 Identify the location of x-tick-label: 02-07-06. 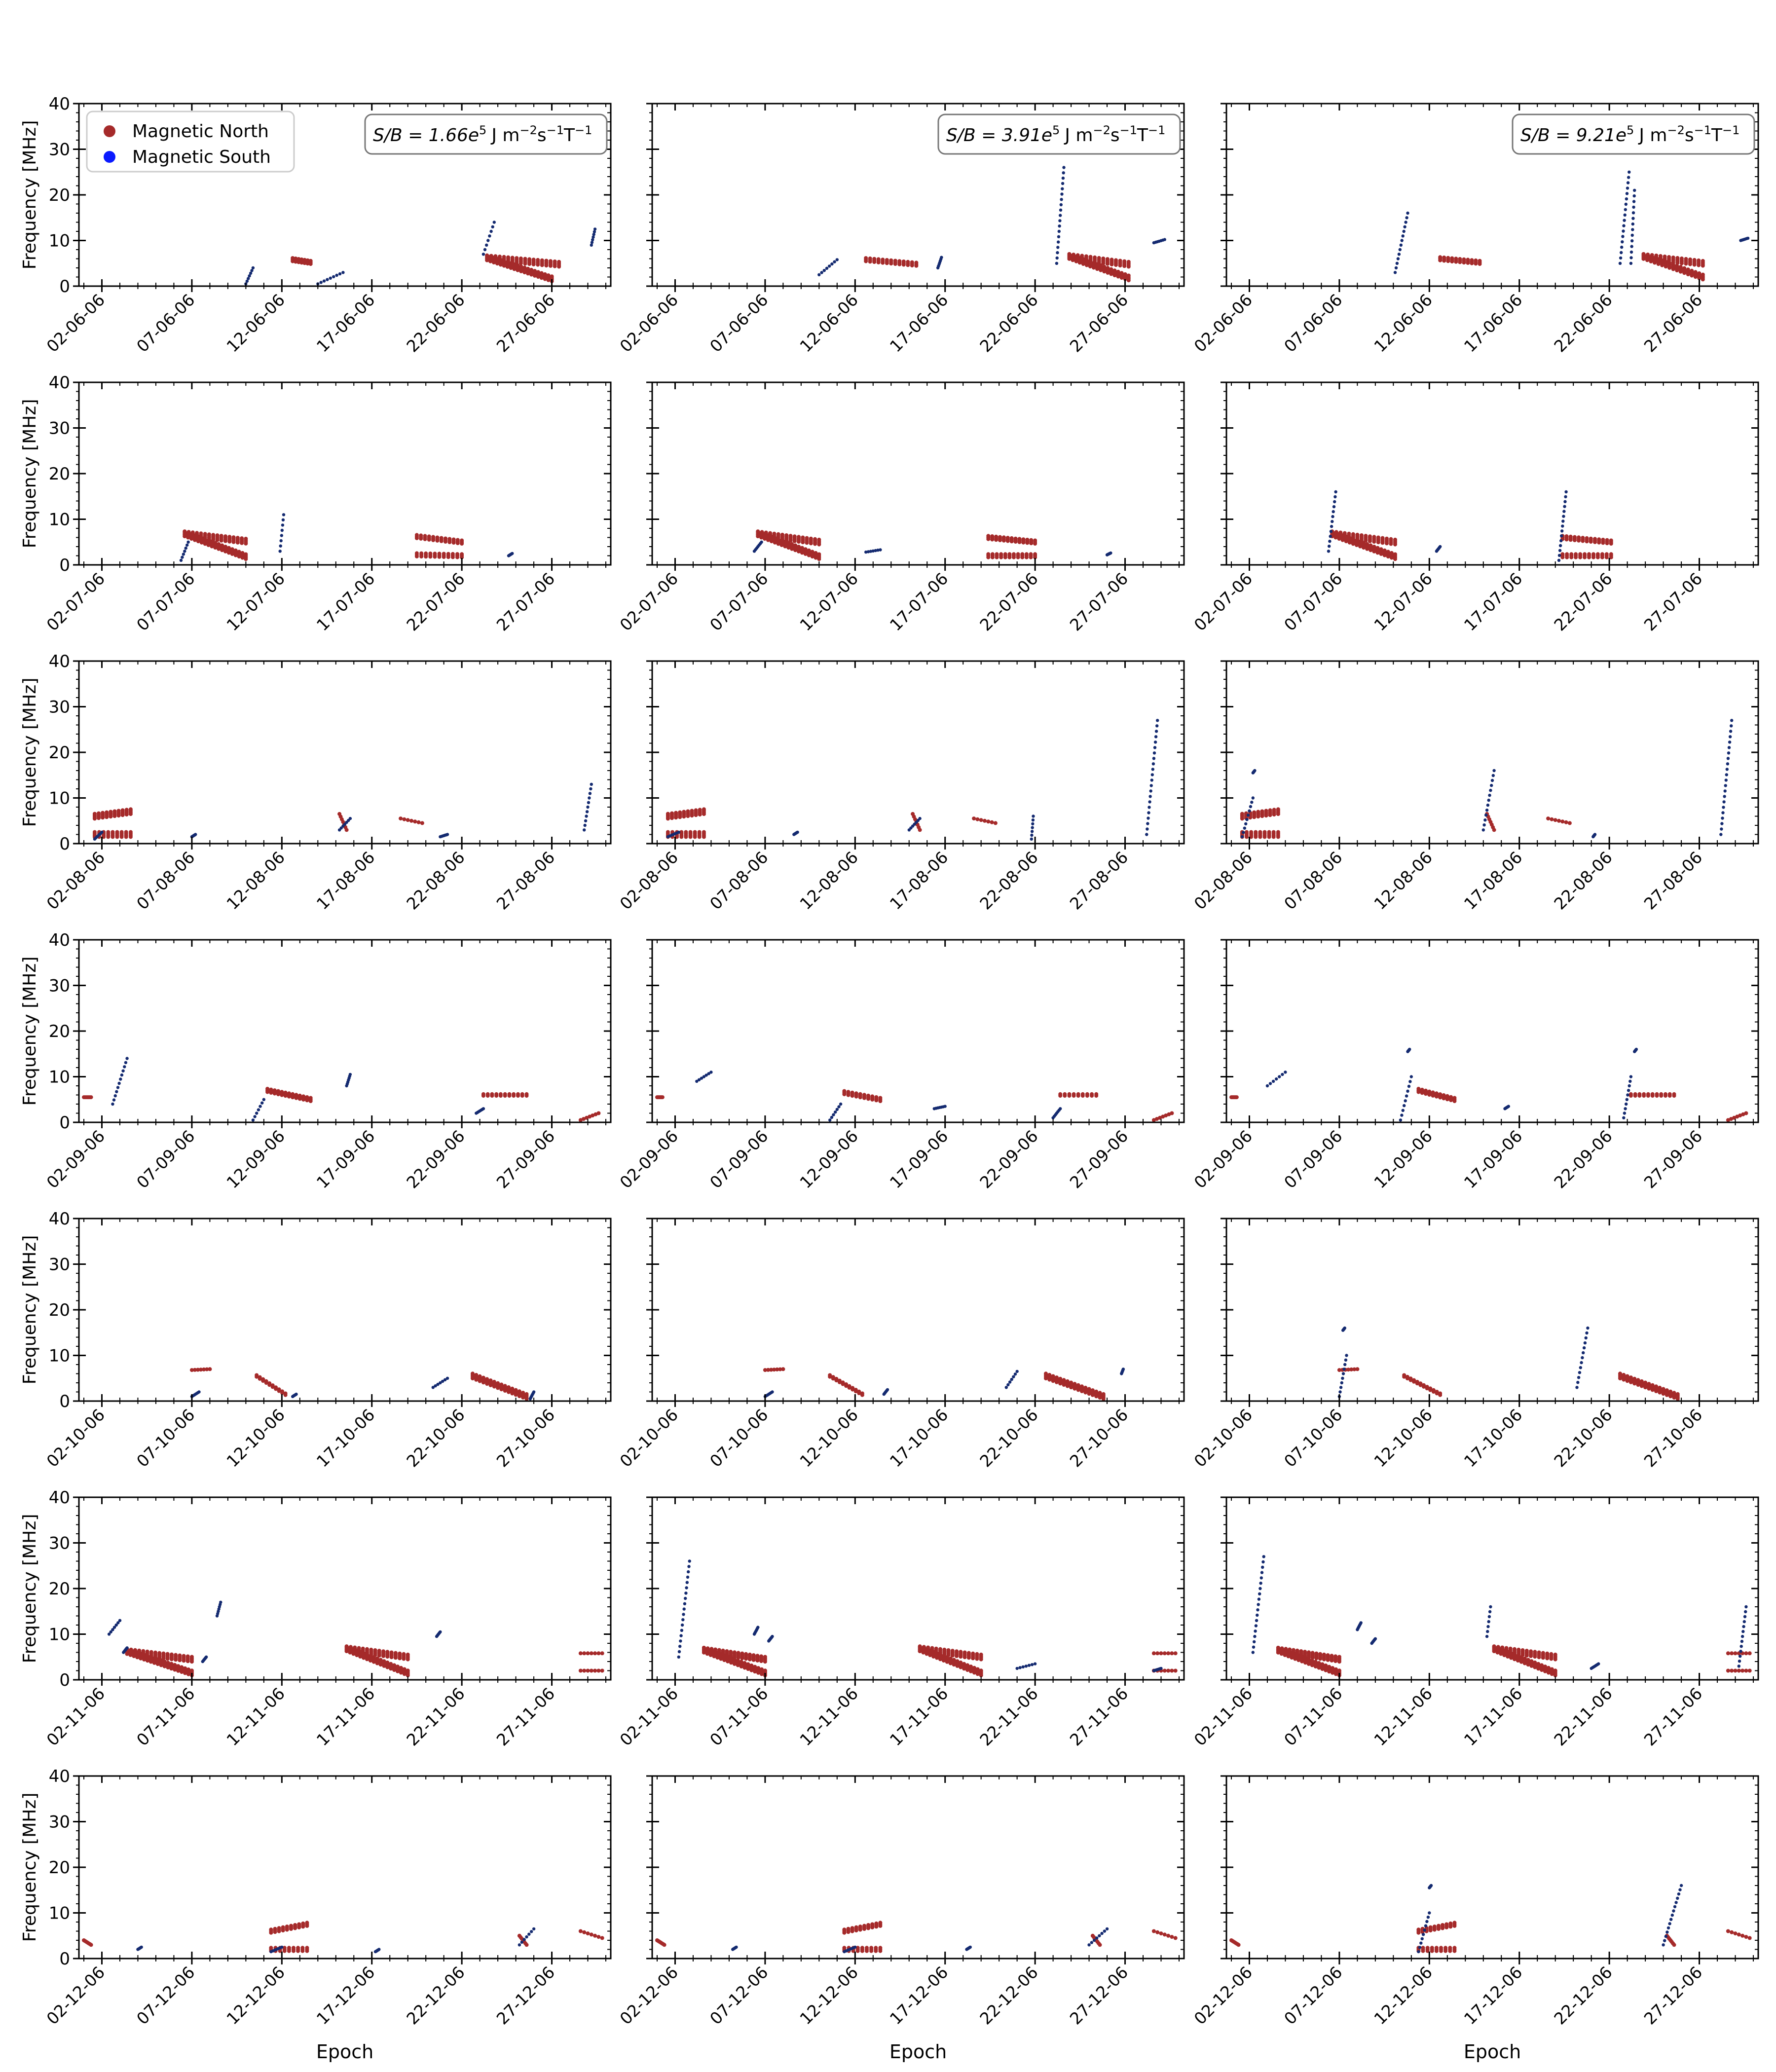
(1223, 602).